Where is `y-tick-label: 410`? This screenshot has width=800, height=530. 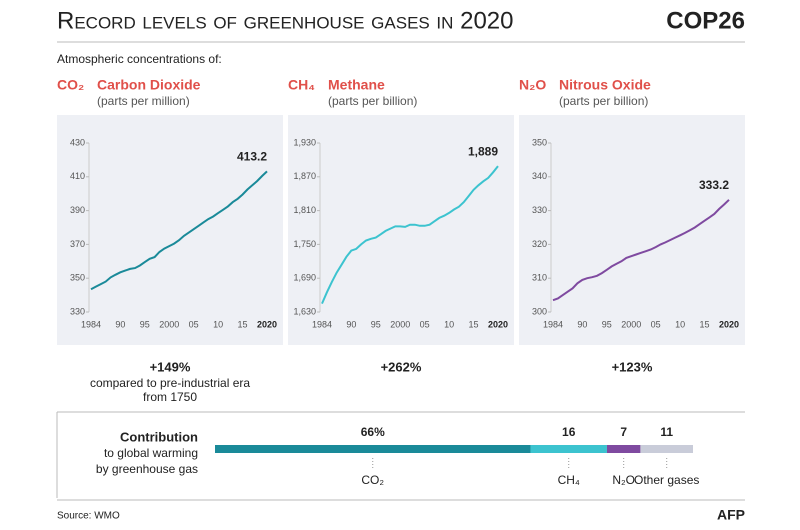 y-tick-label: 410 is located at coordinates (77, 176).